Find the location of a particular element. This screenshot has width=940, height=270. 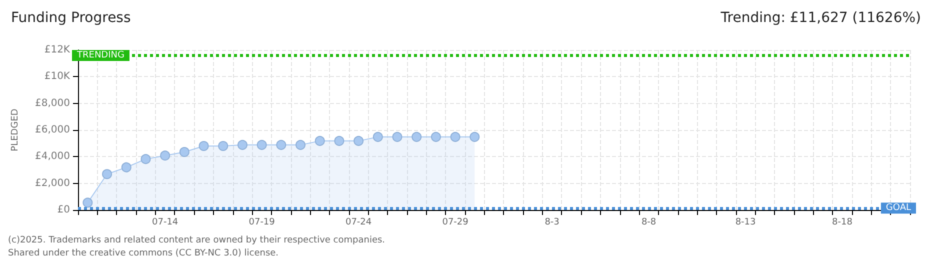

text: Shared under the creative commons (CC BY-NC 3.0) license. is located at coordinates (143, 253).